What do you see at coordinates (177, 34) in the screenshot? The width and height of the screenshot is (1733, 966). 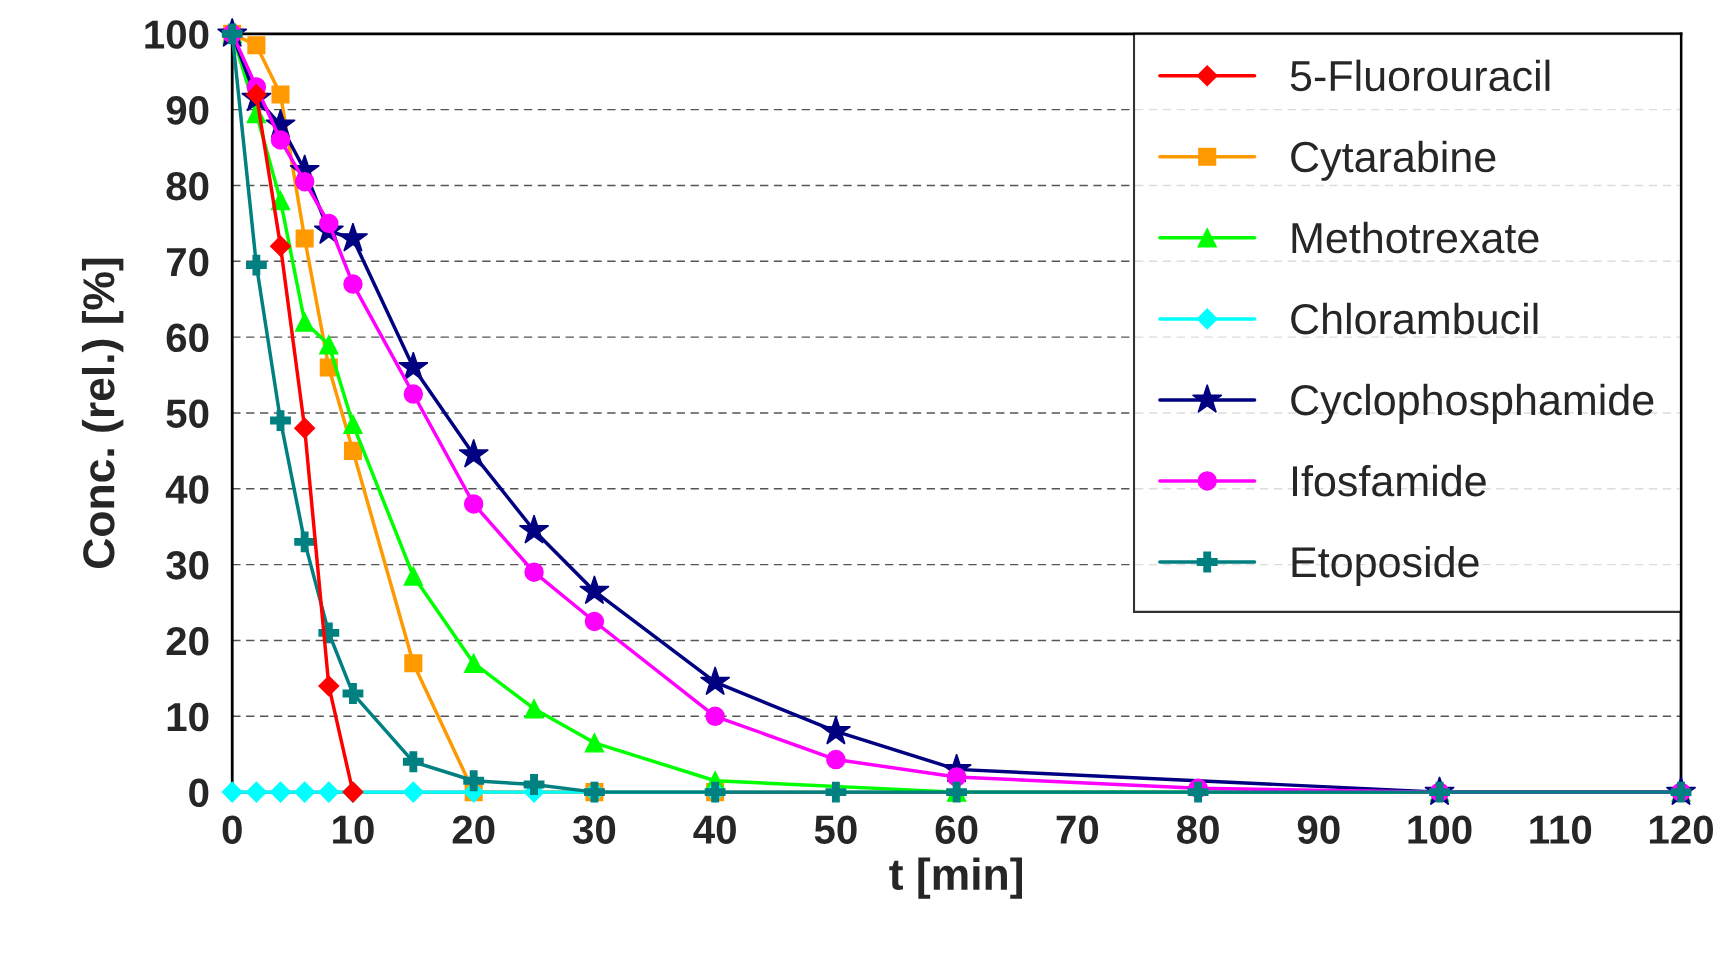 I see `y-tick-label: 100` at bounding box center [177, 34].